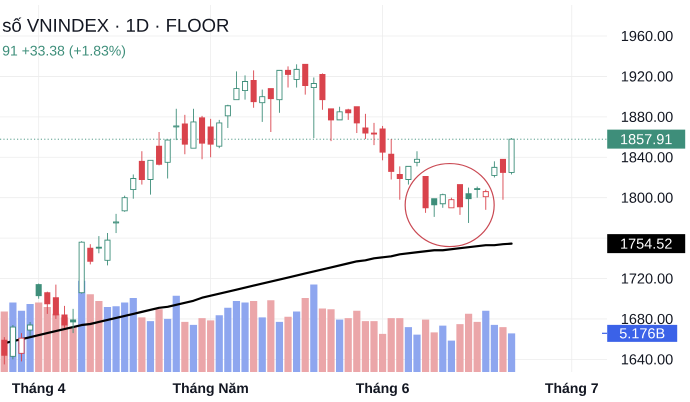  I want to click on y-tick-label: 1920.00, so click(647, 76).